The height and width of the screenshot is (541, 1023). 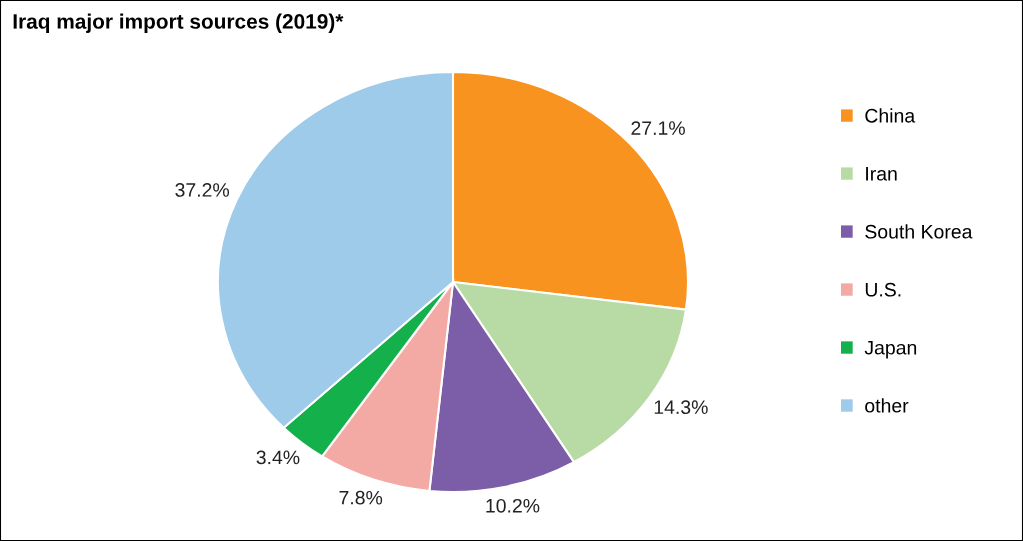 What do you see at coordinates (919, 231) in the screenshot?
I see `legend-label: South Korea` at bounding box center [919, 231].